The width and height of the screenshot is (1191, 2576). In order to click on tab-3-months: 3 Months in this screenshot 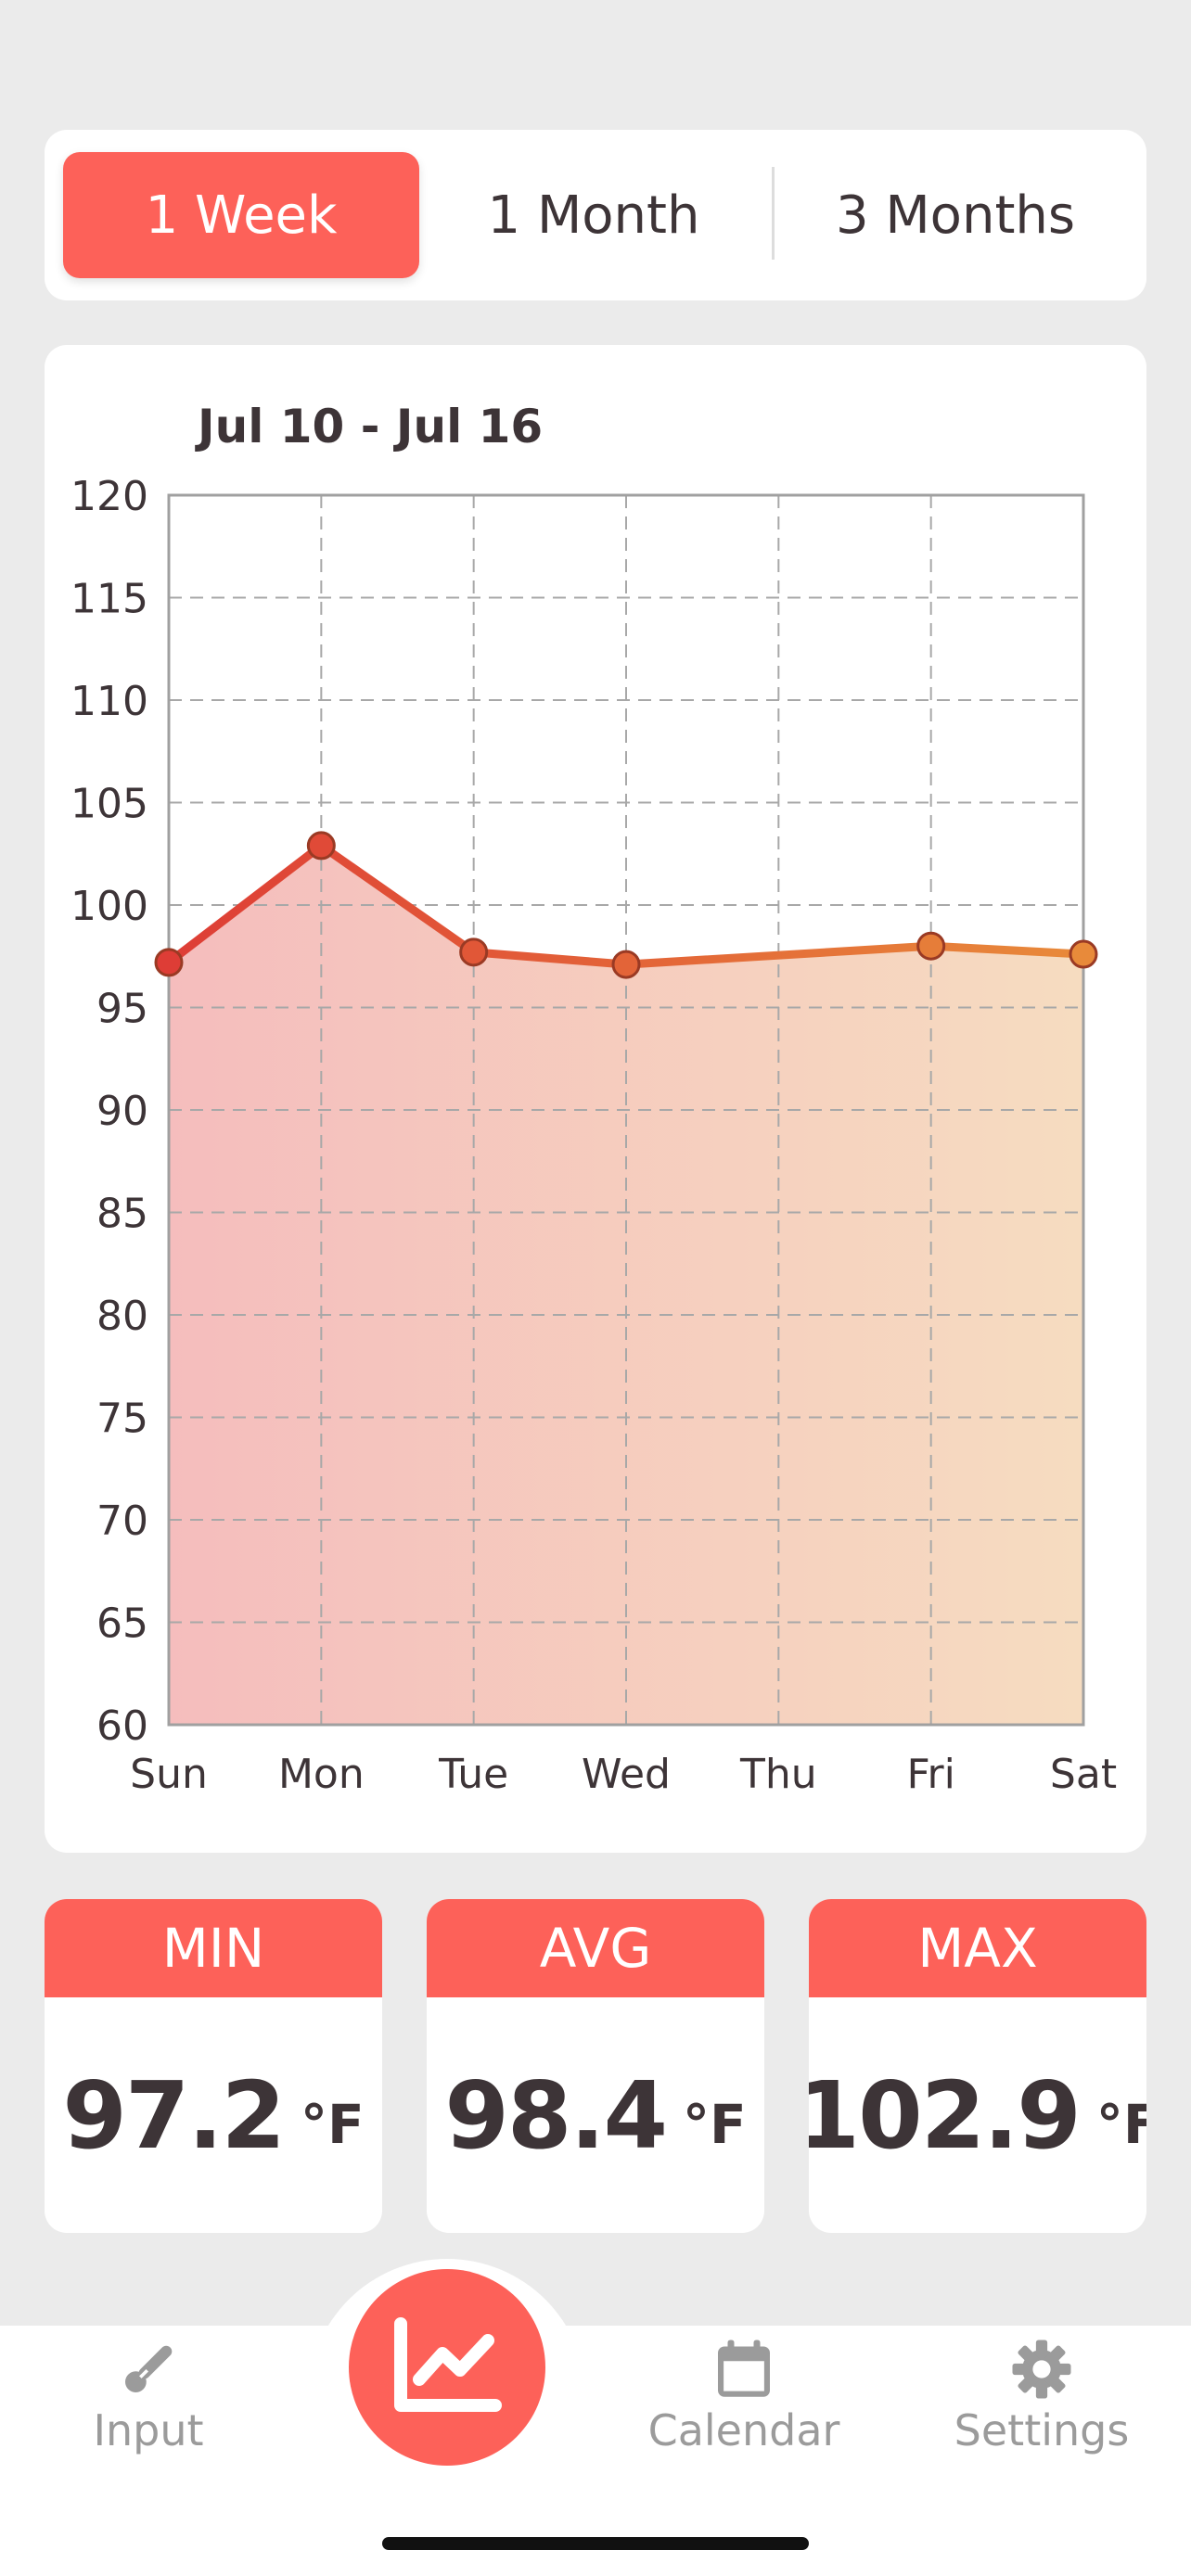, I will do `click(955, 216)`.